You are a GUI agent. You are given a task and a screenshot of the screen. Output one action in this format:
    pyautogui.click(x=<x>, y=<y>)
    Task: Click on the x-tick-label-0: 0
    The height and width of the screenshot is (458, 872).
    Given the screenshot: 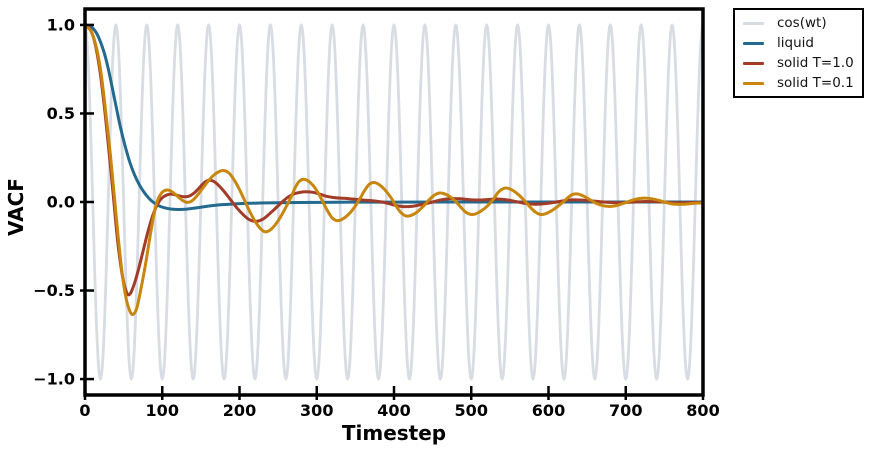 What is the action you would take?
    pyautogui.click(x=84, y=410)
    